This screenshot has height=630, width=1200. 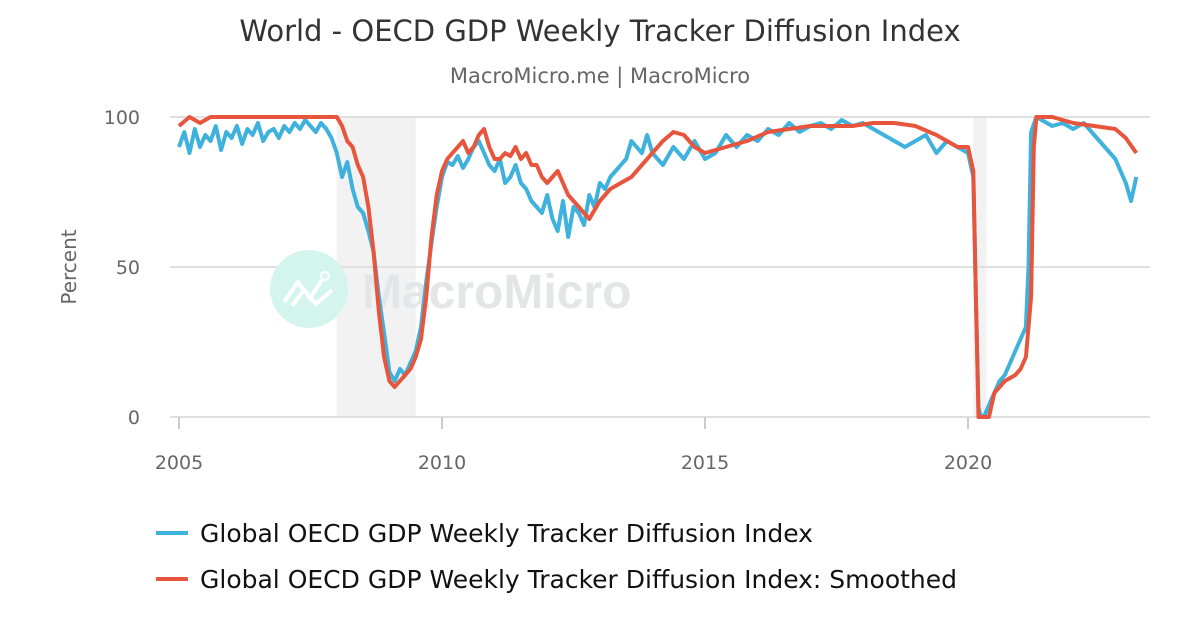 I want to click on y-tick-label: 0, so click(x=134, y=418).